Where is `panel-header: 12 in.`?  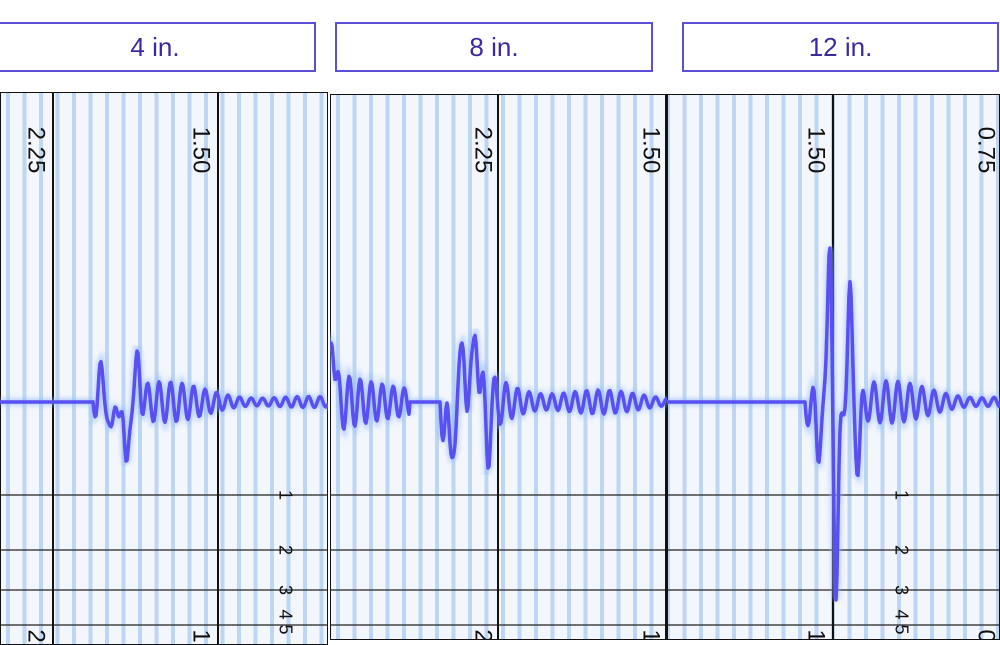 panel-header: 12 in. is located at coordinates (841, 47).